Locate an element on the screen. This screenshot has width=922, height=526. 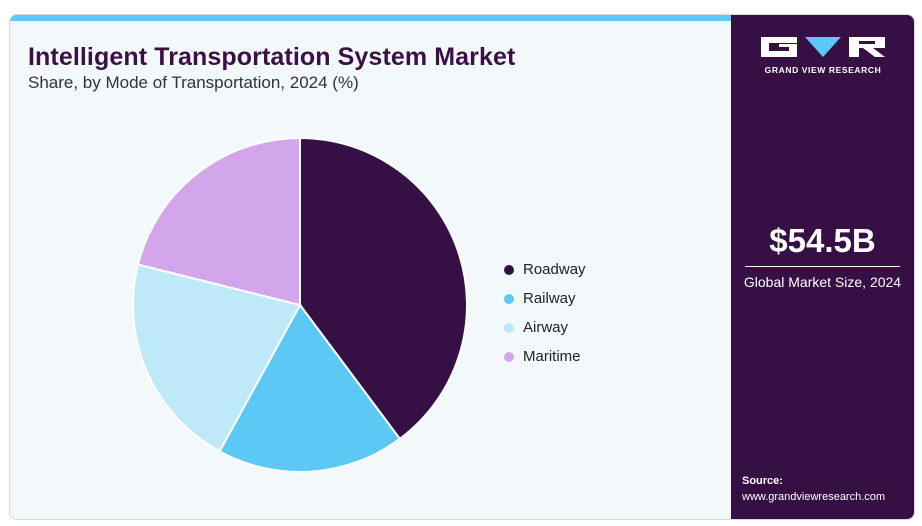
legend-label: Airway is located at coordinates (546, 327).